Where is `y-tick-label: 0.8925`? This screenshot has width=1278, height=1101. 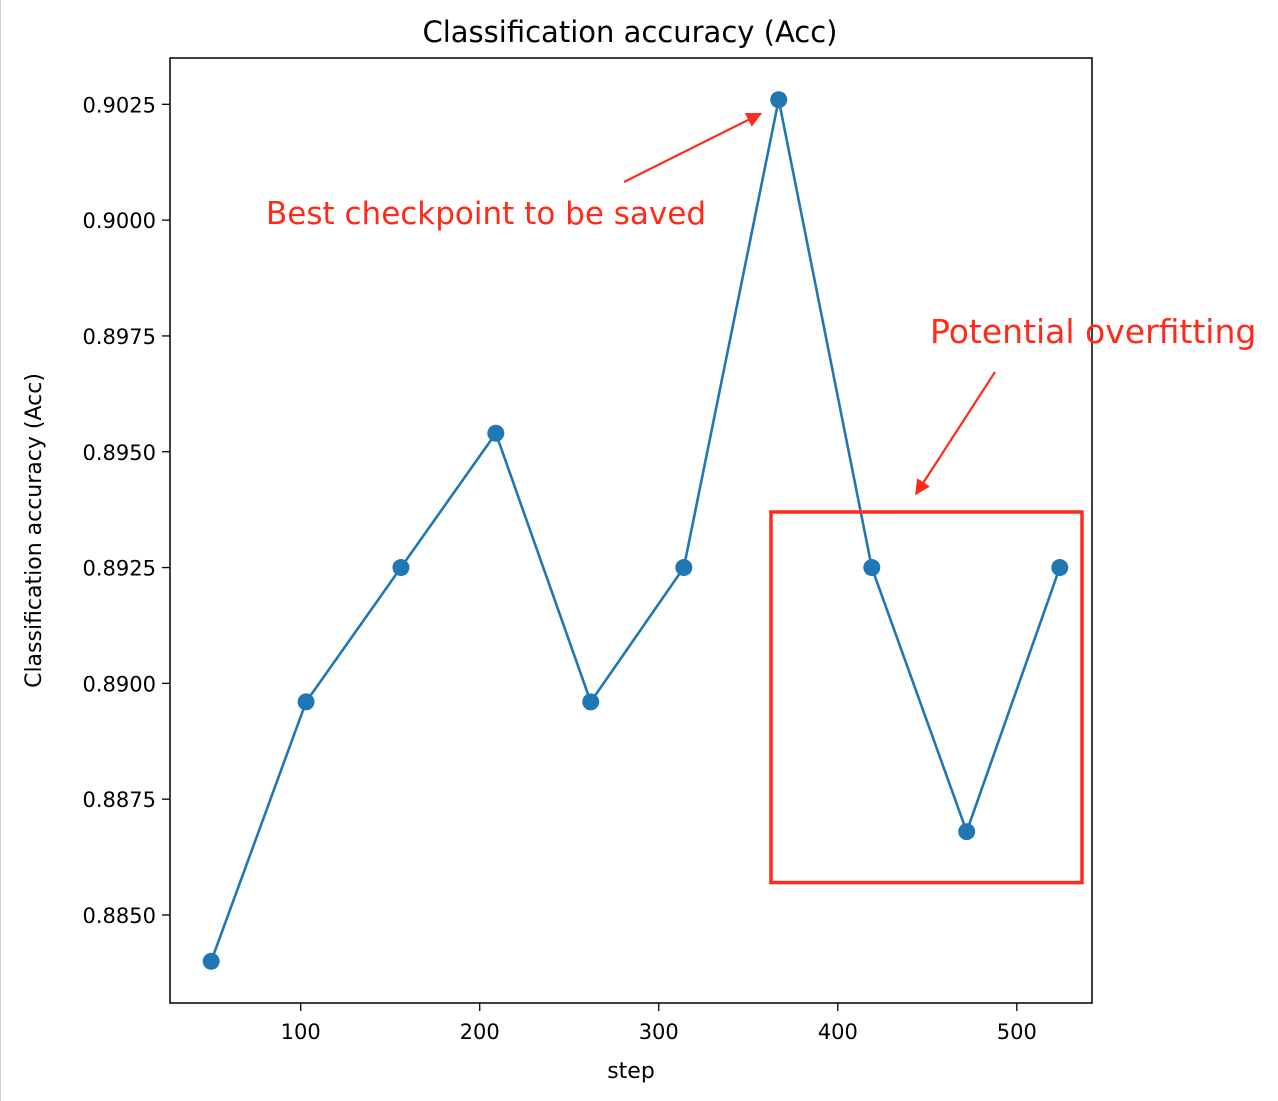
y-tick-label: 0.8925 is located at coordinates (119, 569).